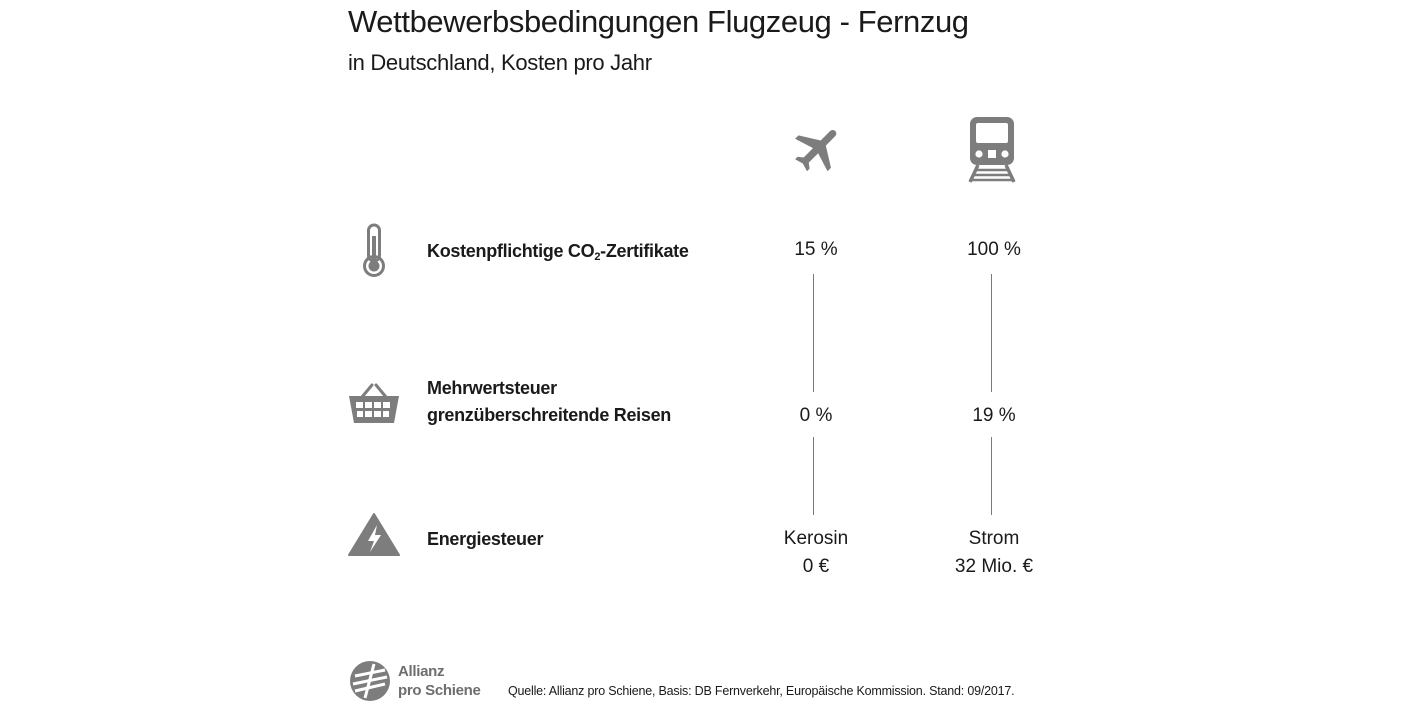 This screenshot has width=1420, height=710. What do you see at coordinates (439, 681) in the screenshot?
I see `logo-text: Allianz pro Schiene` at bounding box center [439, 681].